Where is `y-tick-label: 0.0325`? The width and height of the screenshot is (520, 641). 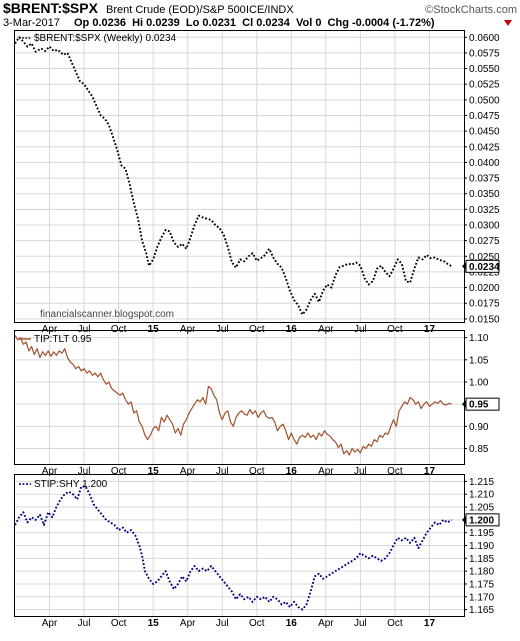
y-tick-label: 0.0325 is located at coordinates (484, 210).